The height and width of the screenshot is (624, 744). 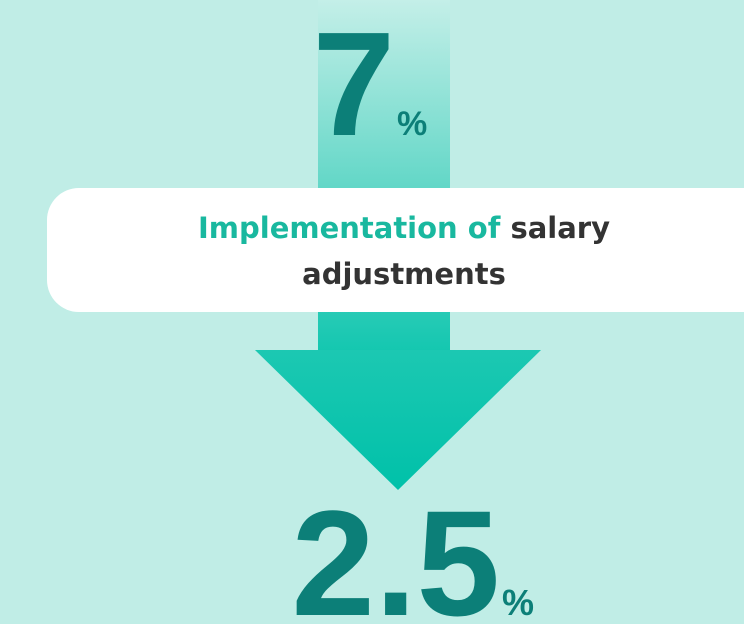 What do you see at coordinates (349, 228) in the screenshot?
I see `label-highlight: Implementation of` at bounding box center [349, 228].